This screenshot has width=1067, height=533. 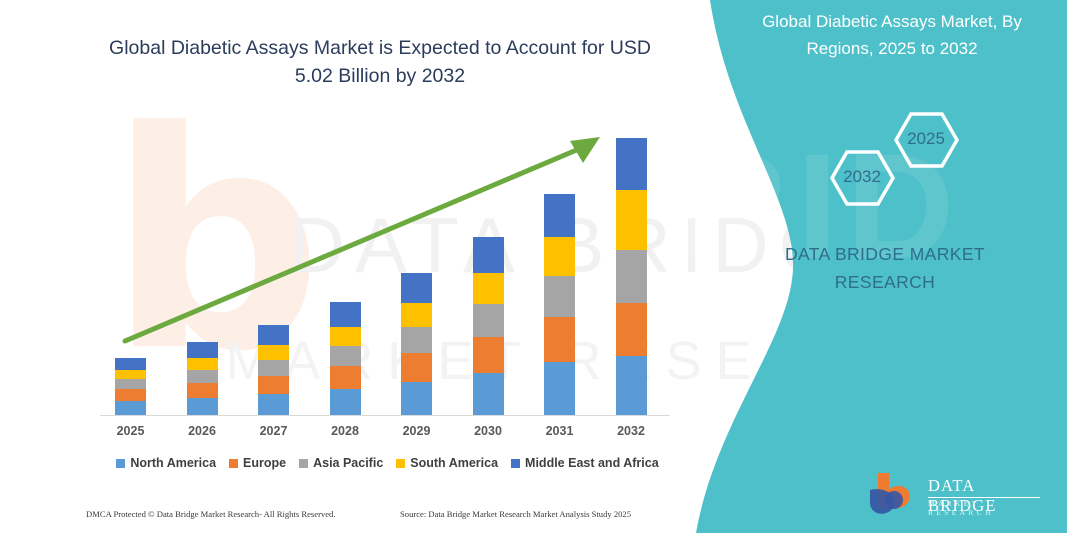 I want to click on panel-brand-line1: DATA BRIDGE MARKET, so click(x=885, y=254).